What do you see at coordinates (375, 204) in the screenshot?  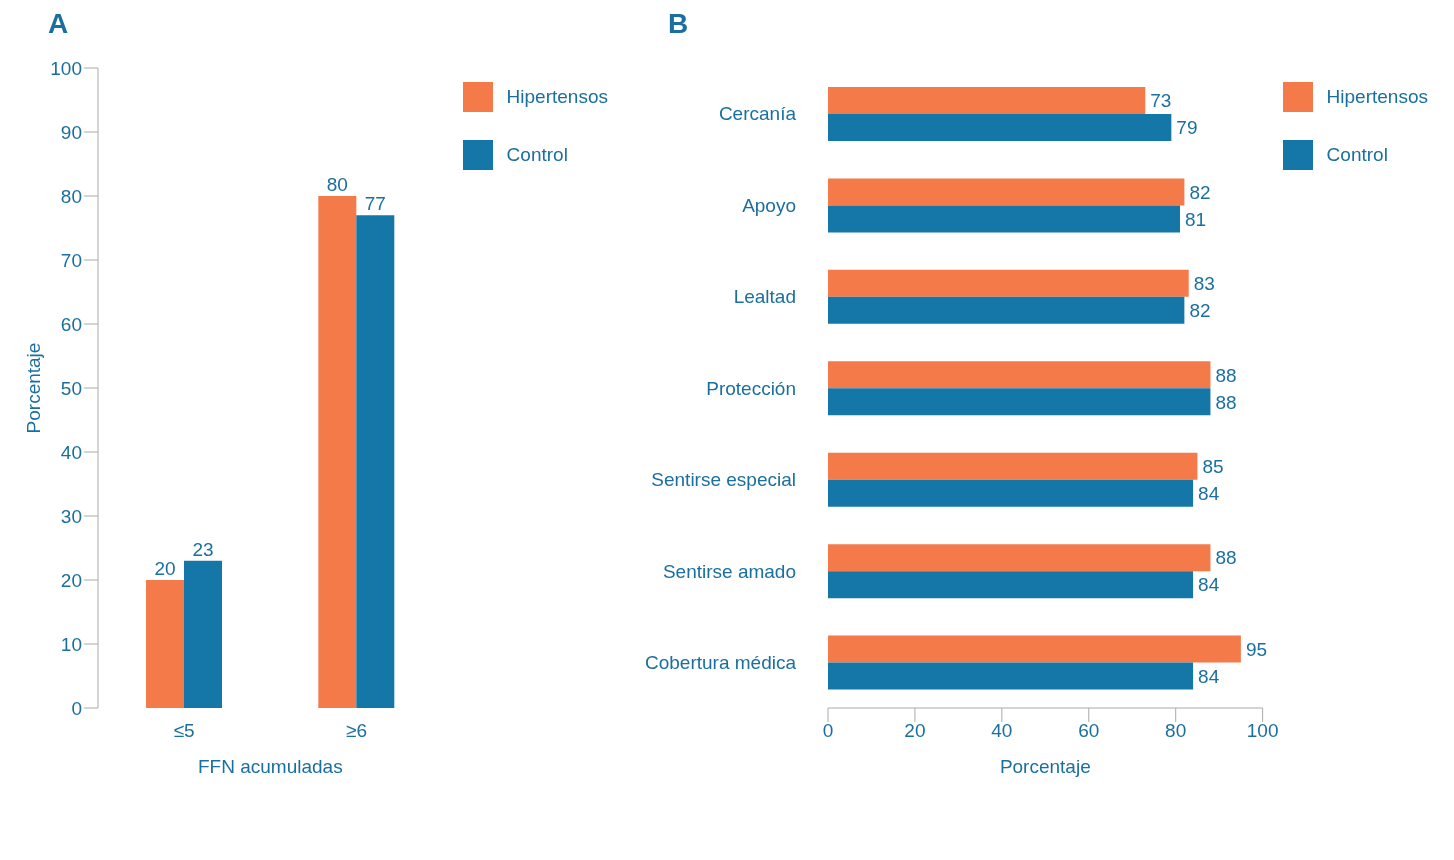 I see `data-label: 77` at bounding box center [375, 204].